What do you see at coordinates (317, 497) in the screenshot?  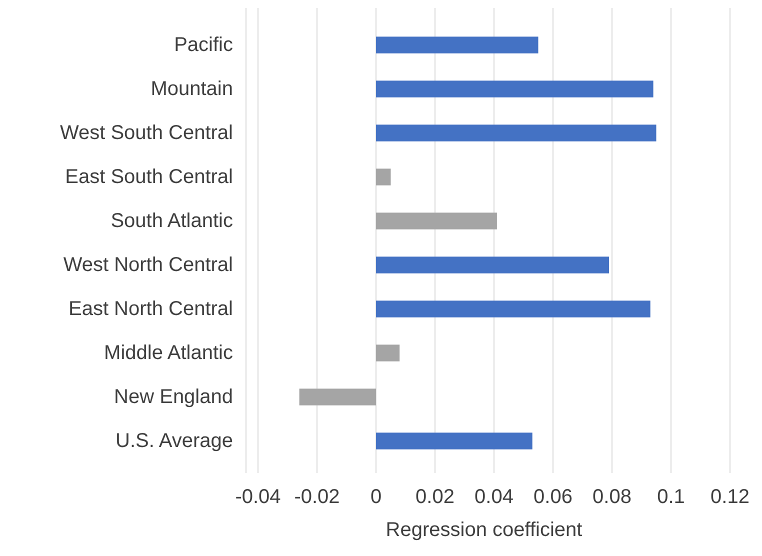 I see `x-tick-label: -0.02` at bounding box center [317, 497].